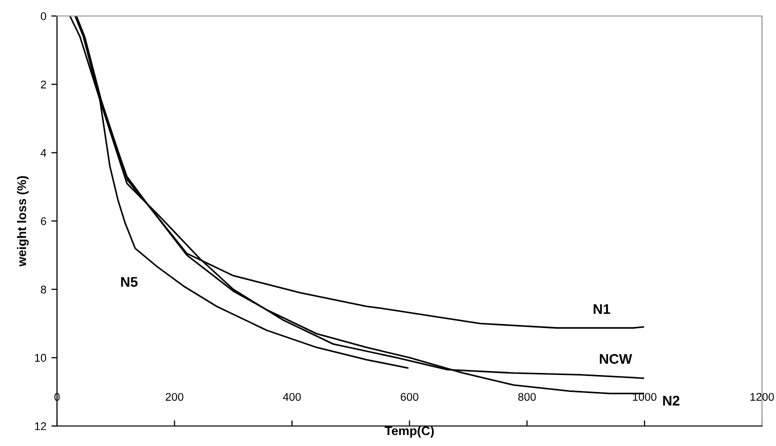 The width and height of the screenshot is (776, 446). I want to click on y-tick-label: 12, so click(40, 426).